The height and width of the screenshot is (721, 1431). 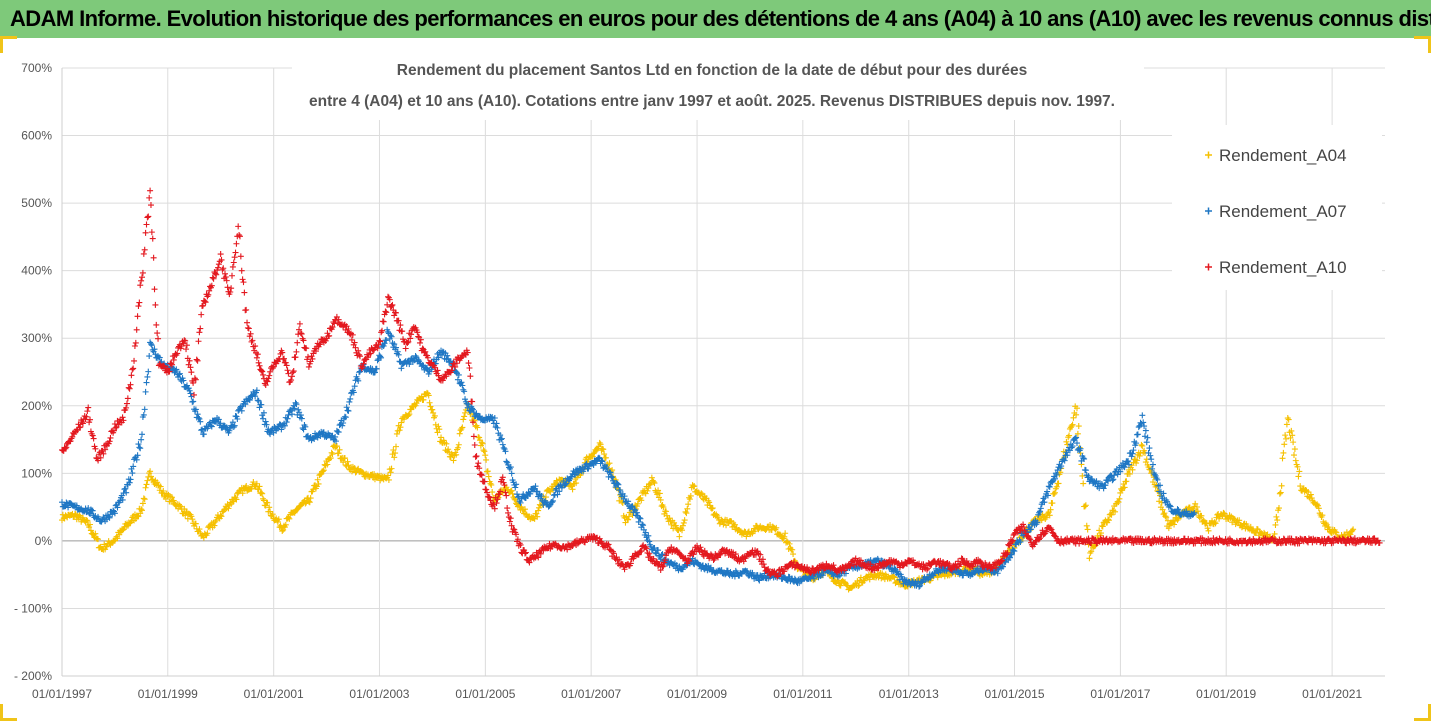 What do you see at coordinates (1014, 694) in the screenshot?
I see `x-tick-label: 01/01/2015` at bounding box center [1014, 694].